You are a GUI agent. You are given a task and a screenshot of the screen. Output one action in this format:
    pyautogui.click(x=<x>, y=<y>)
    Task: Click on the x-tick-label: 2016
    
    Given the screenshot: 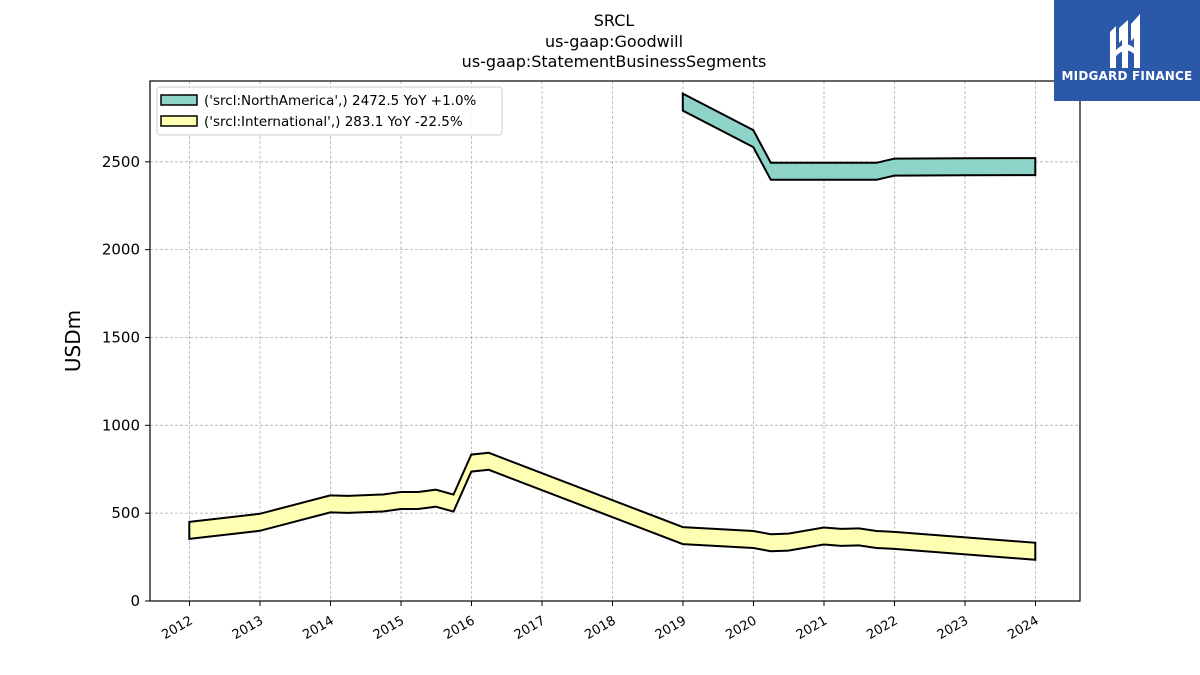 What is the action you would take?
    pyautogui.click(x=459, y=628)
    